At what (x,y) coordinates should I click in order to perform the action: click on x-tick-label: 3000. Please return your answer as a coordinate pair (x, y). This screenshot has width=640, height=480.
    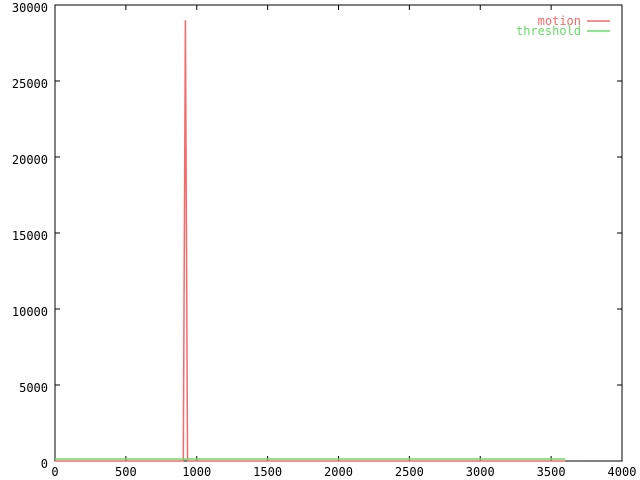
    Looking at the image, I should click on (480, 472).